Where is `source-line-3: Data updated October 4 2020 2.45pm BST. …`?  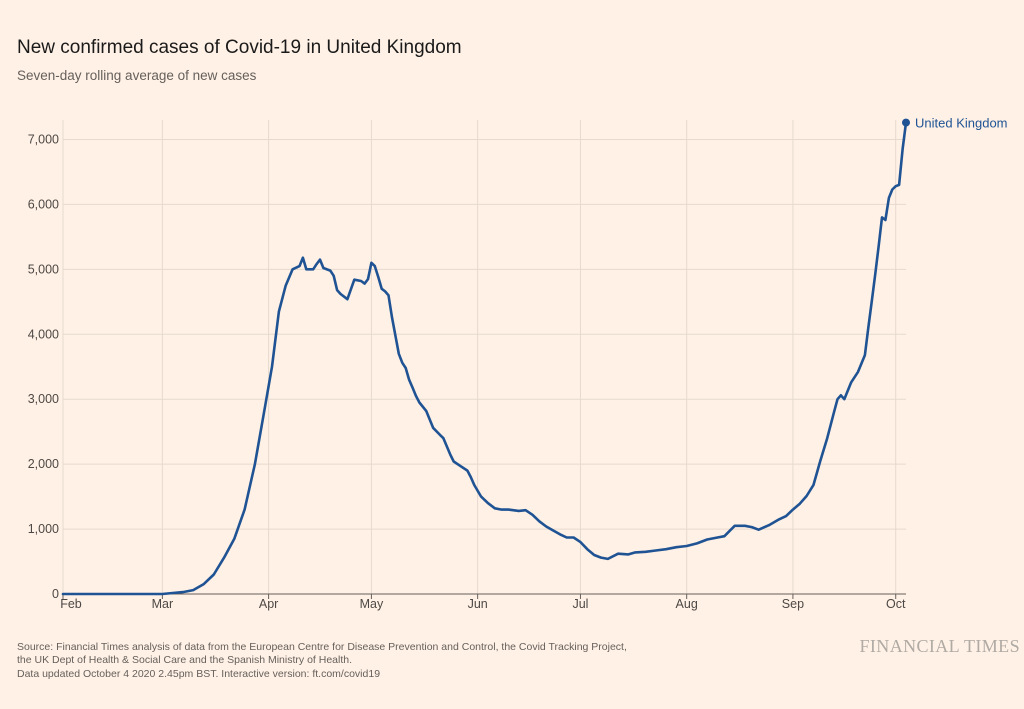 source-line-3: Data updated October 4 2020 2.45pm BST. … is located at coordinates (199, 673).